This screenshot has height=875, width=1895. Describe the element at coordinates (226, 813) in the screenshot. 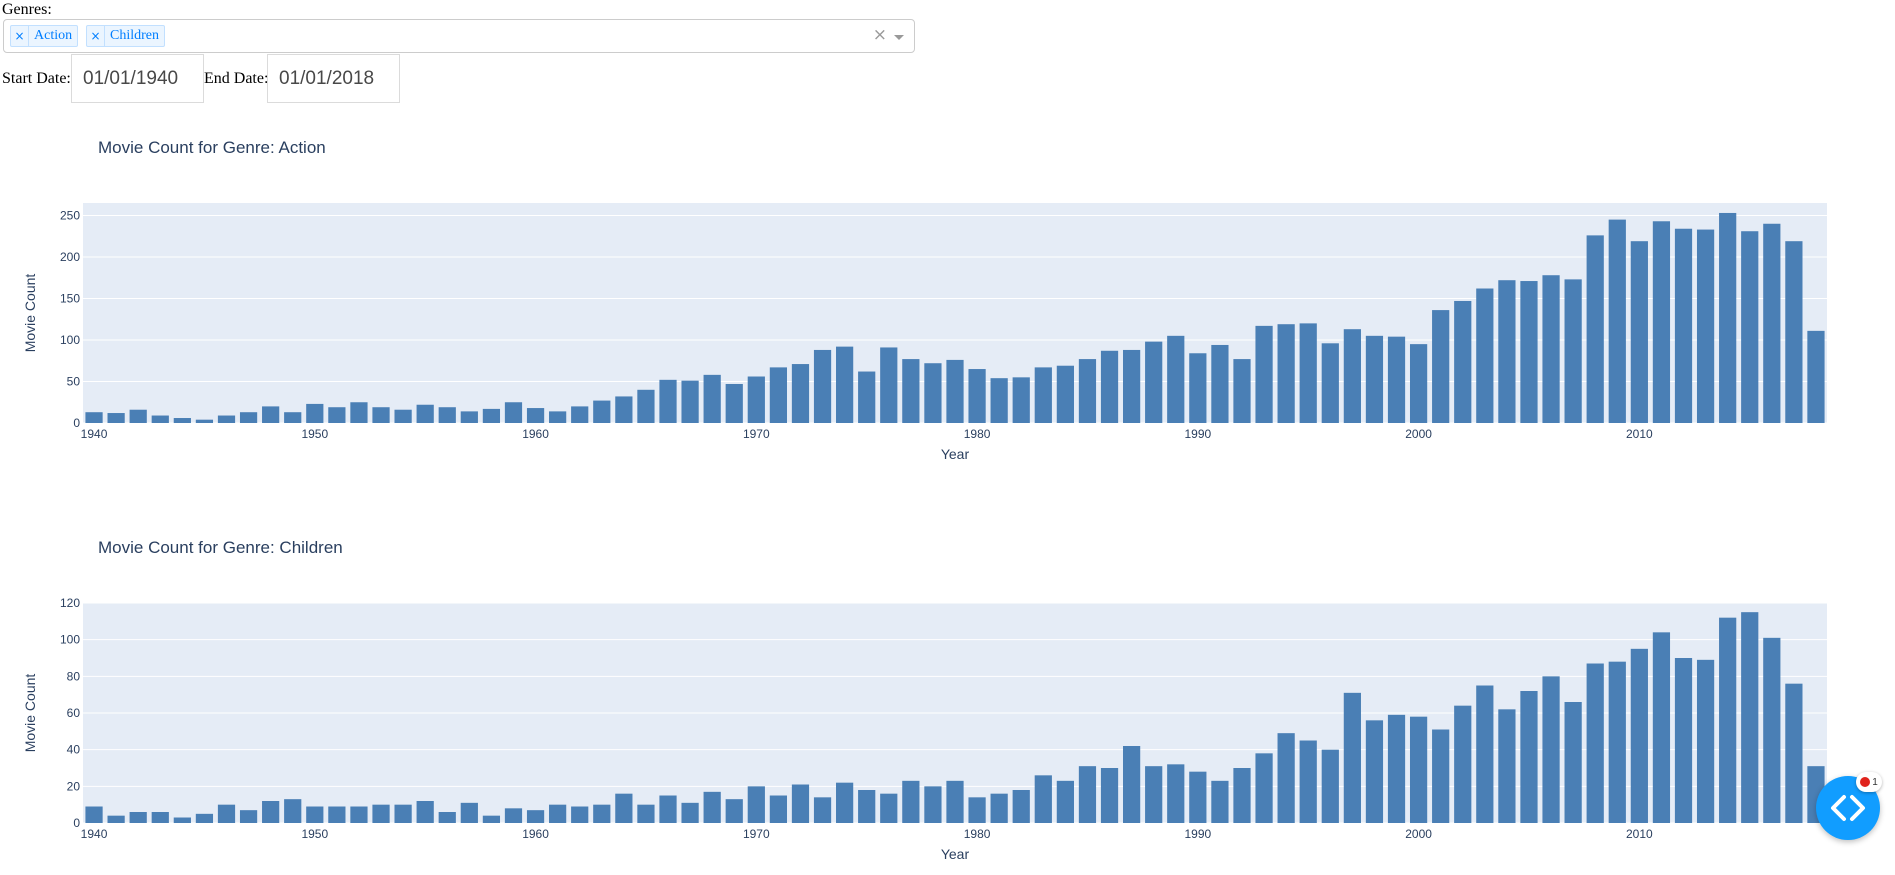

I see `bar-1946` at that location.